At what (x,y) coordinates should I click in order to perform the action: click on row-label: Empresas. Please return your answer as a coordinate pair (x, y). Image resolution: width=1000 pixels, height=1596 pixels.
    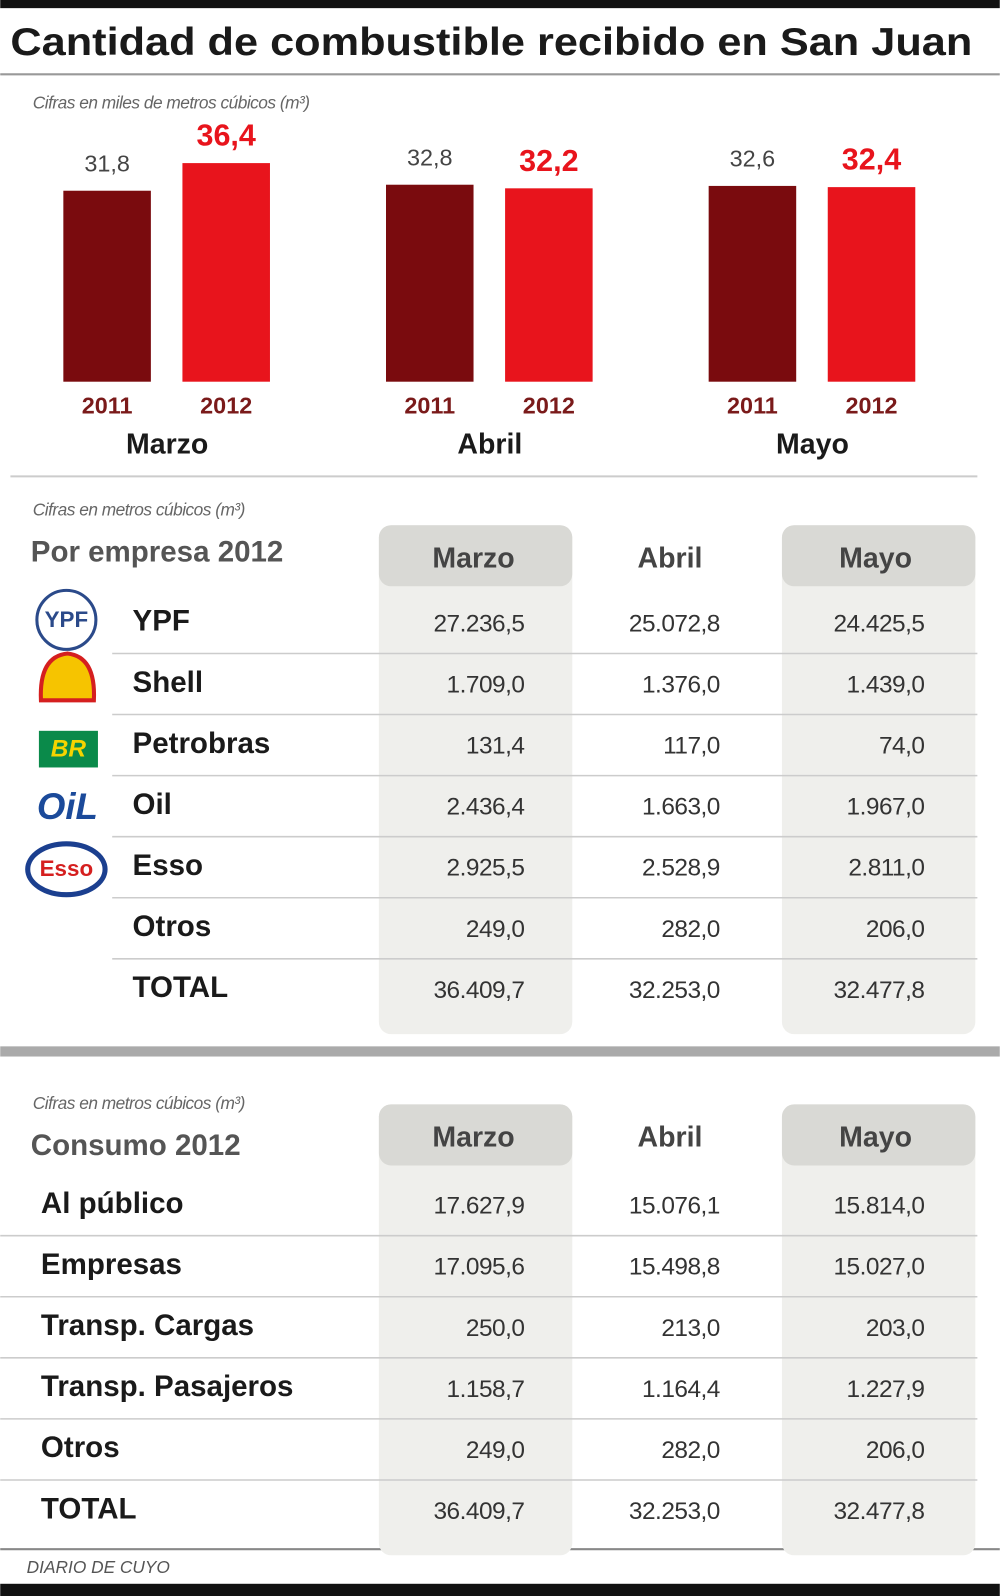
    Looking at the image, I should click on (111, 1264).